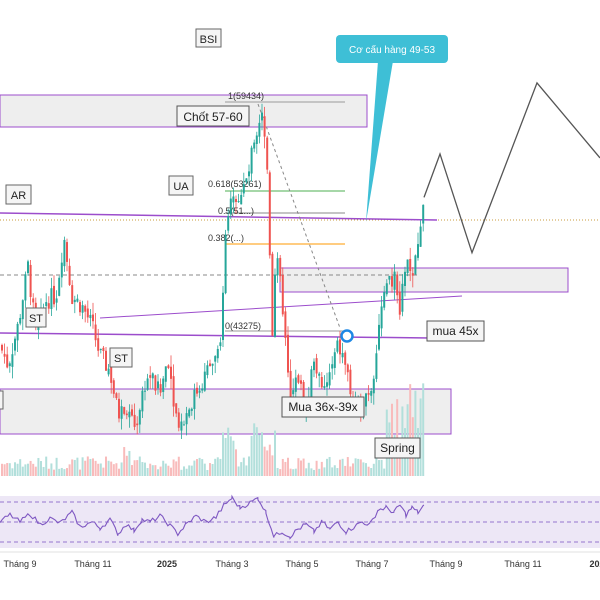  What do you see at coordinates (2, 400) in the screenshot?
I see `cut-off-label-box` at bounding box center [2, 400].